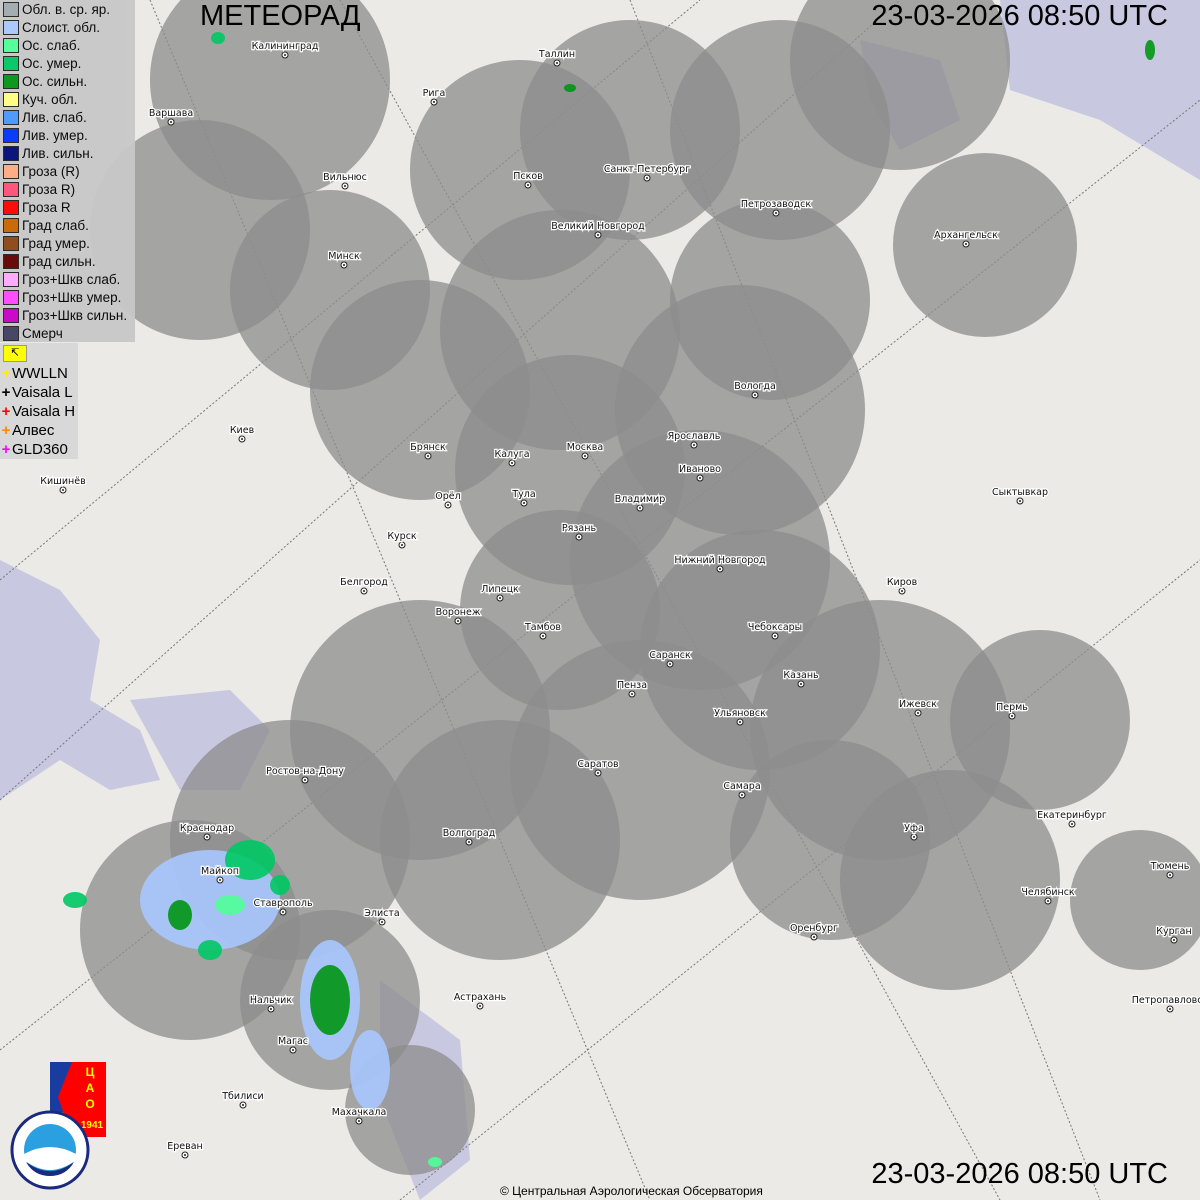 The image size is (1200, 1200). Describe the element at coordinates (670, 658) in the screenshot. I see `city: Саранск` at that location.